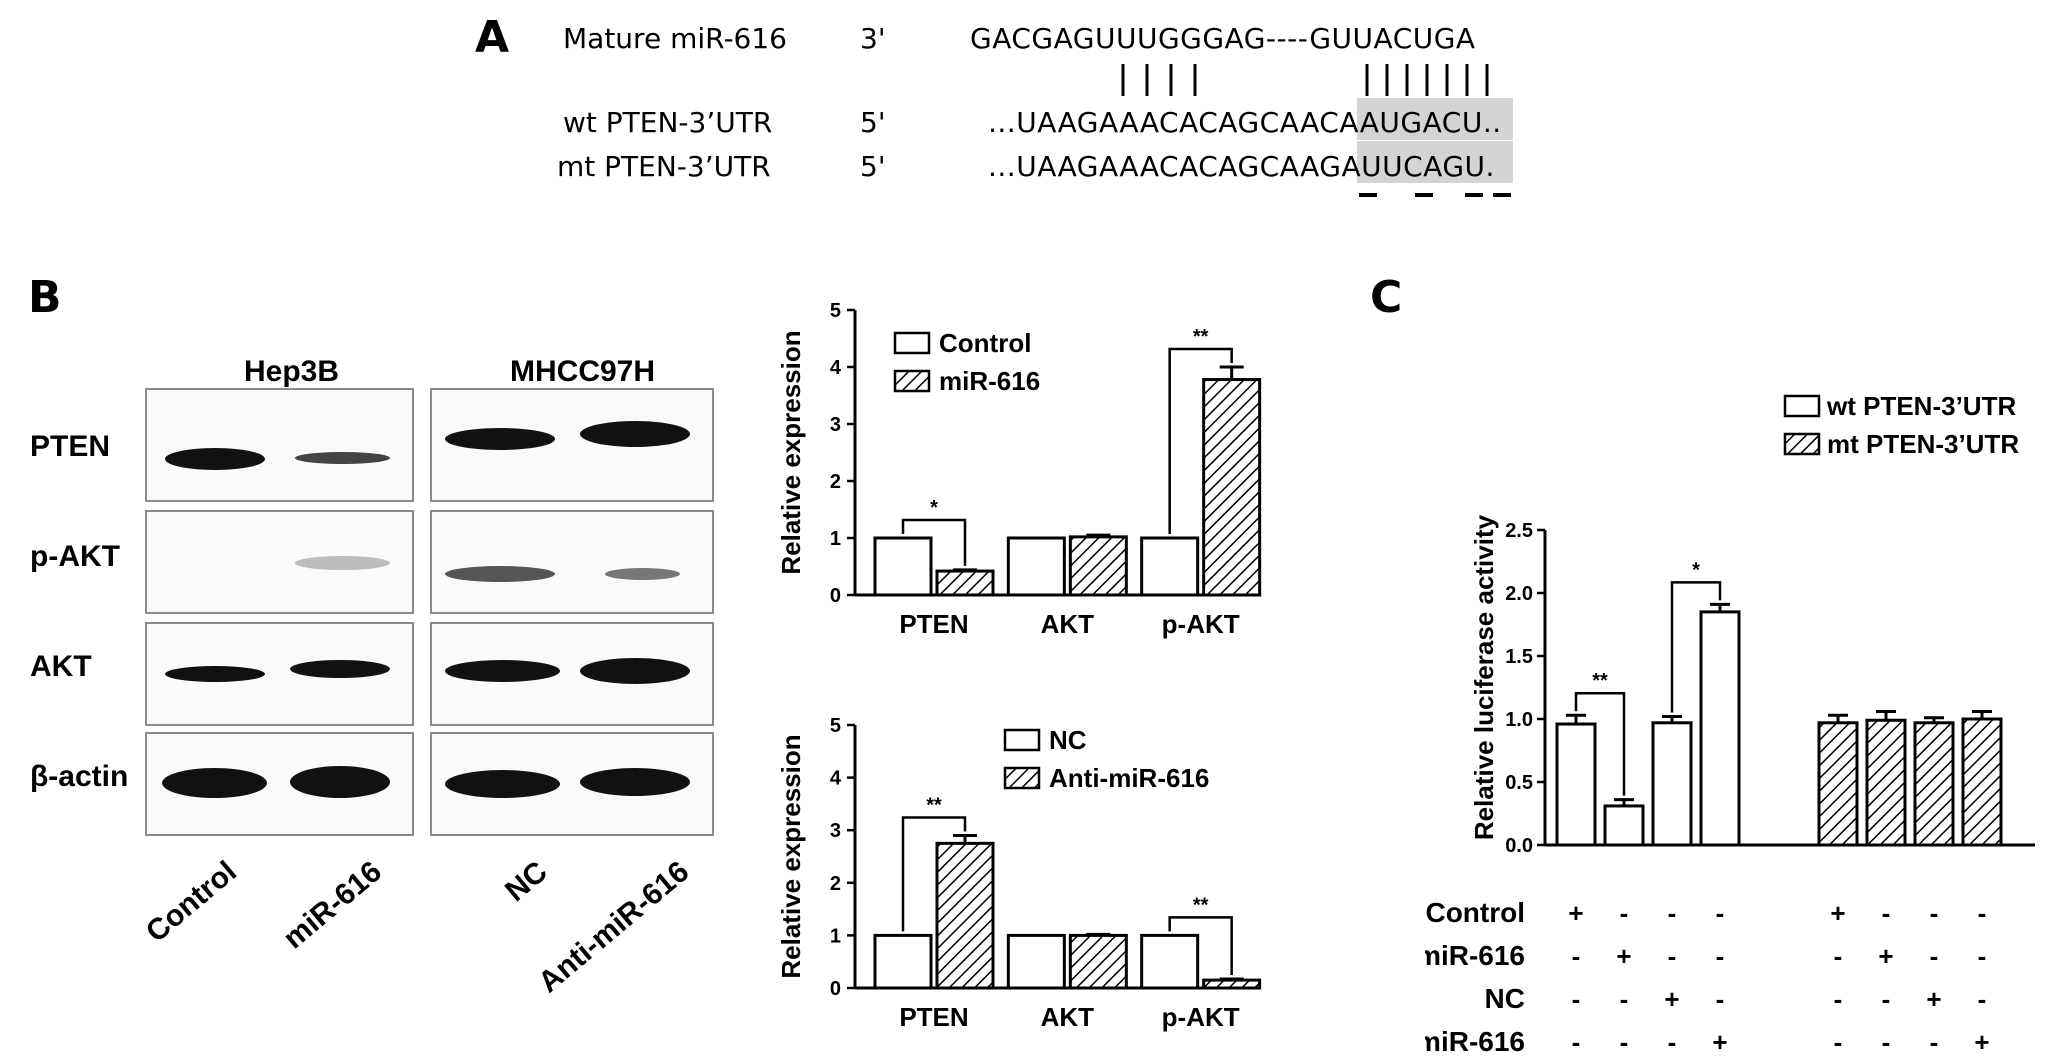 Image resolution: width=2067 pixels, height=1063 pixels. What do you see at coordinates (1241, 166) in the screenshot?
I see `mt-utr-sequence: ...UAAGAAACACAGCAAGAUUCAGU.` at bounding box center [1241, 166].